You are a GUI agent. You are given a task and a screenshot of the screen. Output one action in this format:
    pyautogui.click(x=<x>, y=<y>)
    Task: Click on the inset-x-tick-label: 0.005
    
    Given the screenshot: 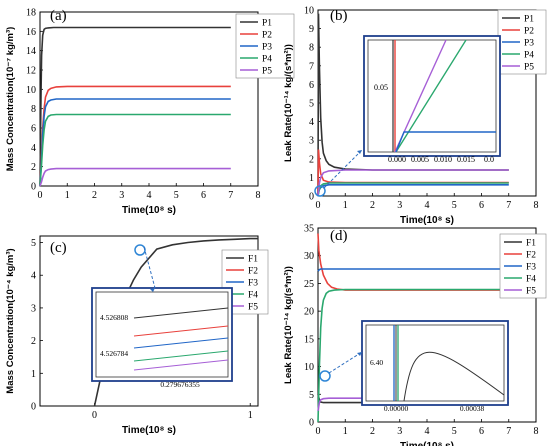 What is the action you would take?
    pyautogui.click(x=420, y=159)
    